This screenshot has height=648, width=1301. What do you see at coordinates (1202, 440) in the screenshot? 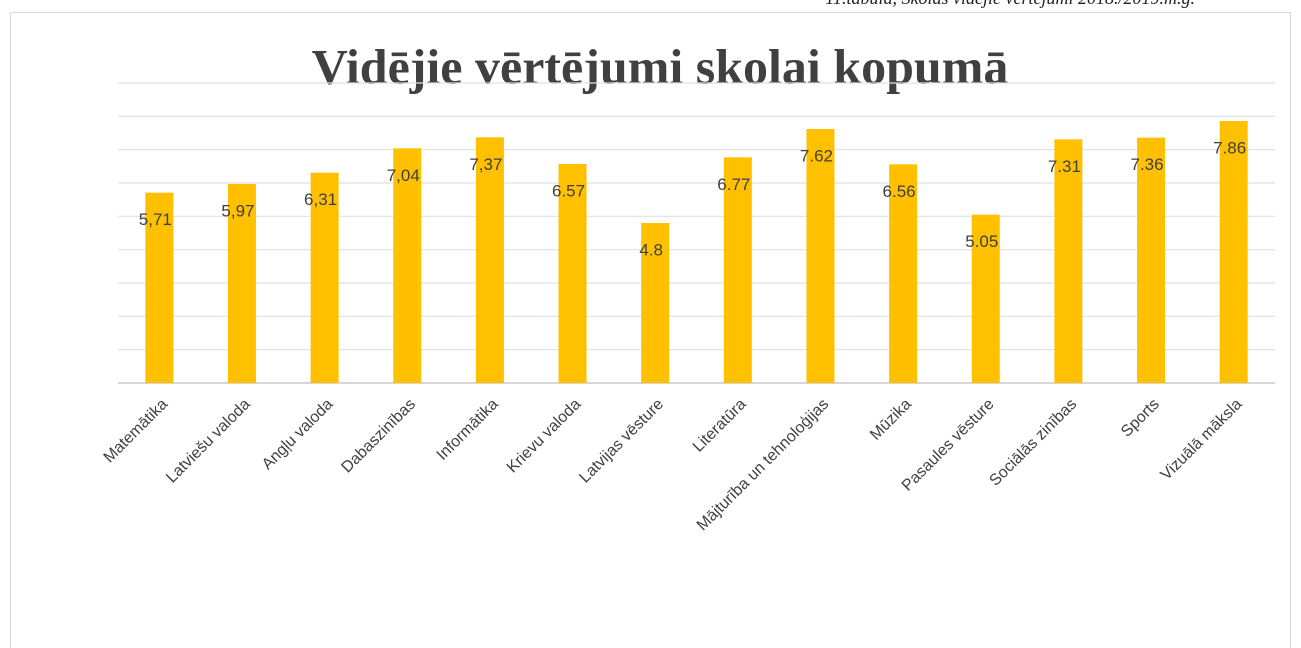
I see `x-tick-label: Vizuālā māksla` at bounding box center [1202, 440].